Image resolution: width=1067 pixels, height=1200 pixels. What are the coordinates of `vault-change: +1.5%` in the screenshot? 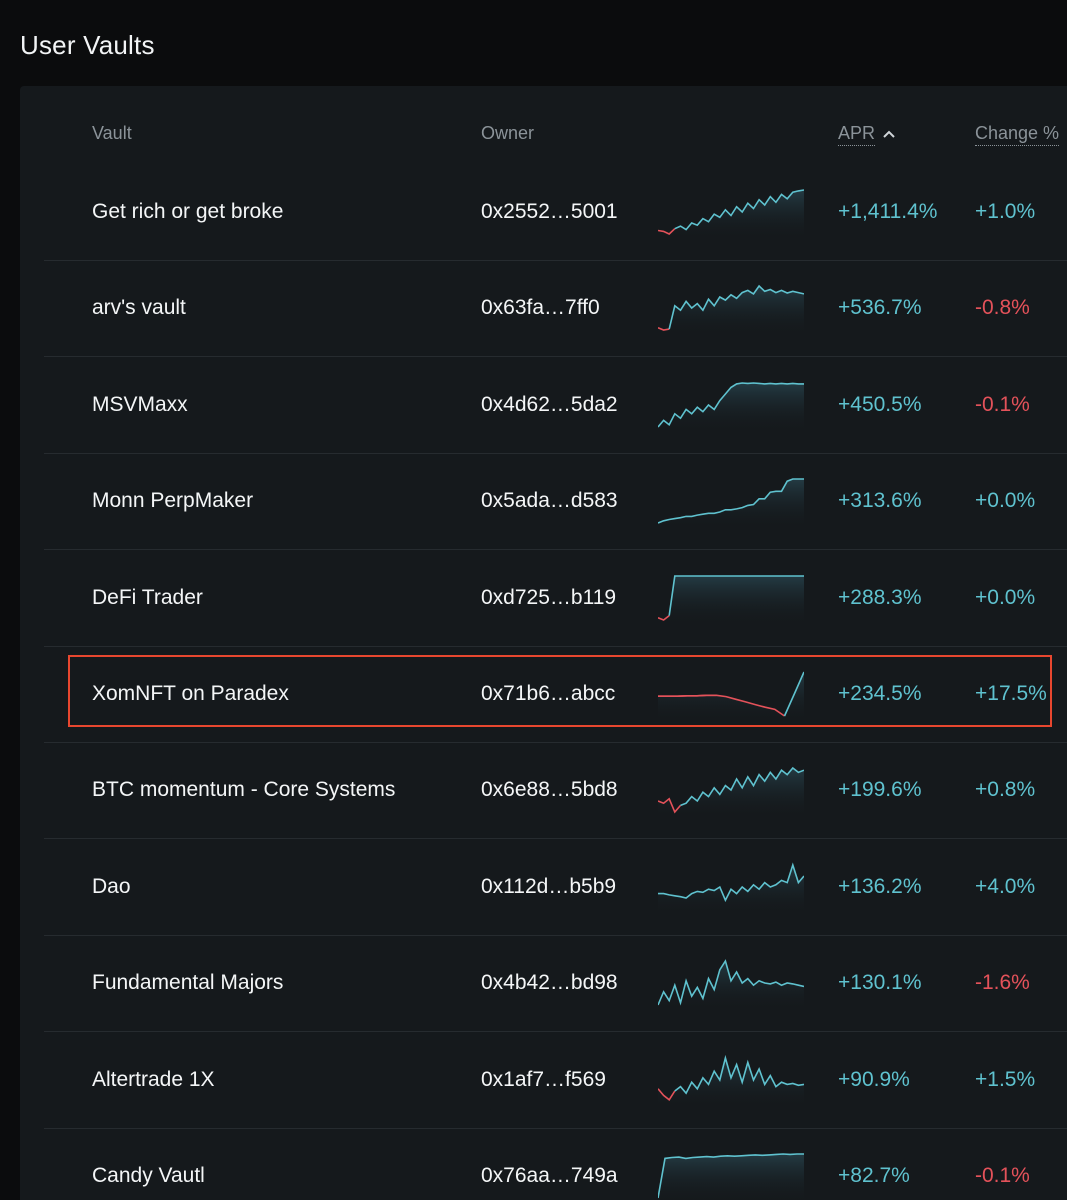 It's located at (1005, 1079).